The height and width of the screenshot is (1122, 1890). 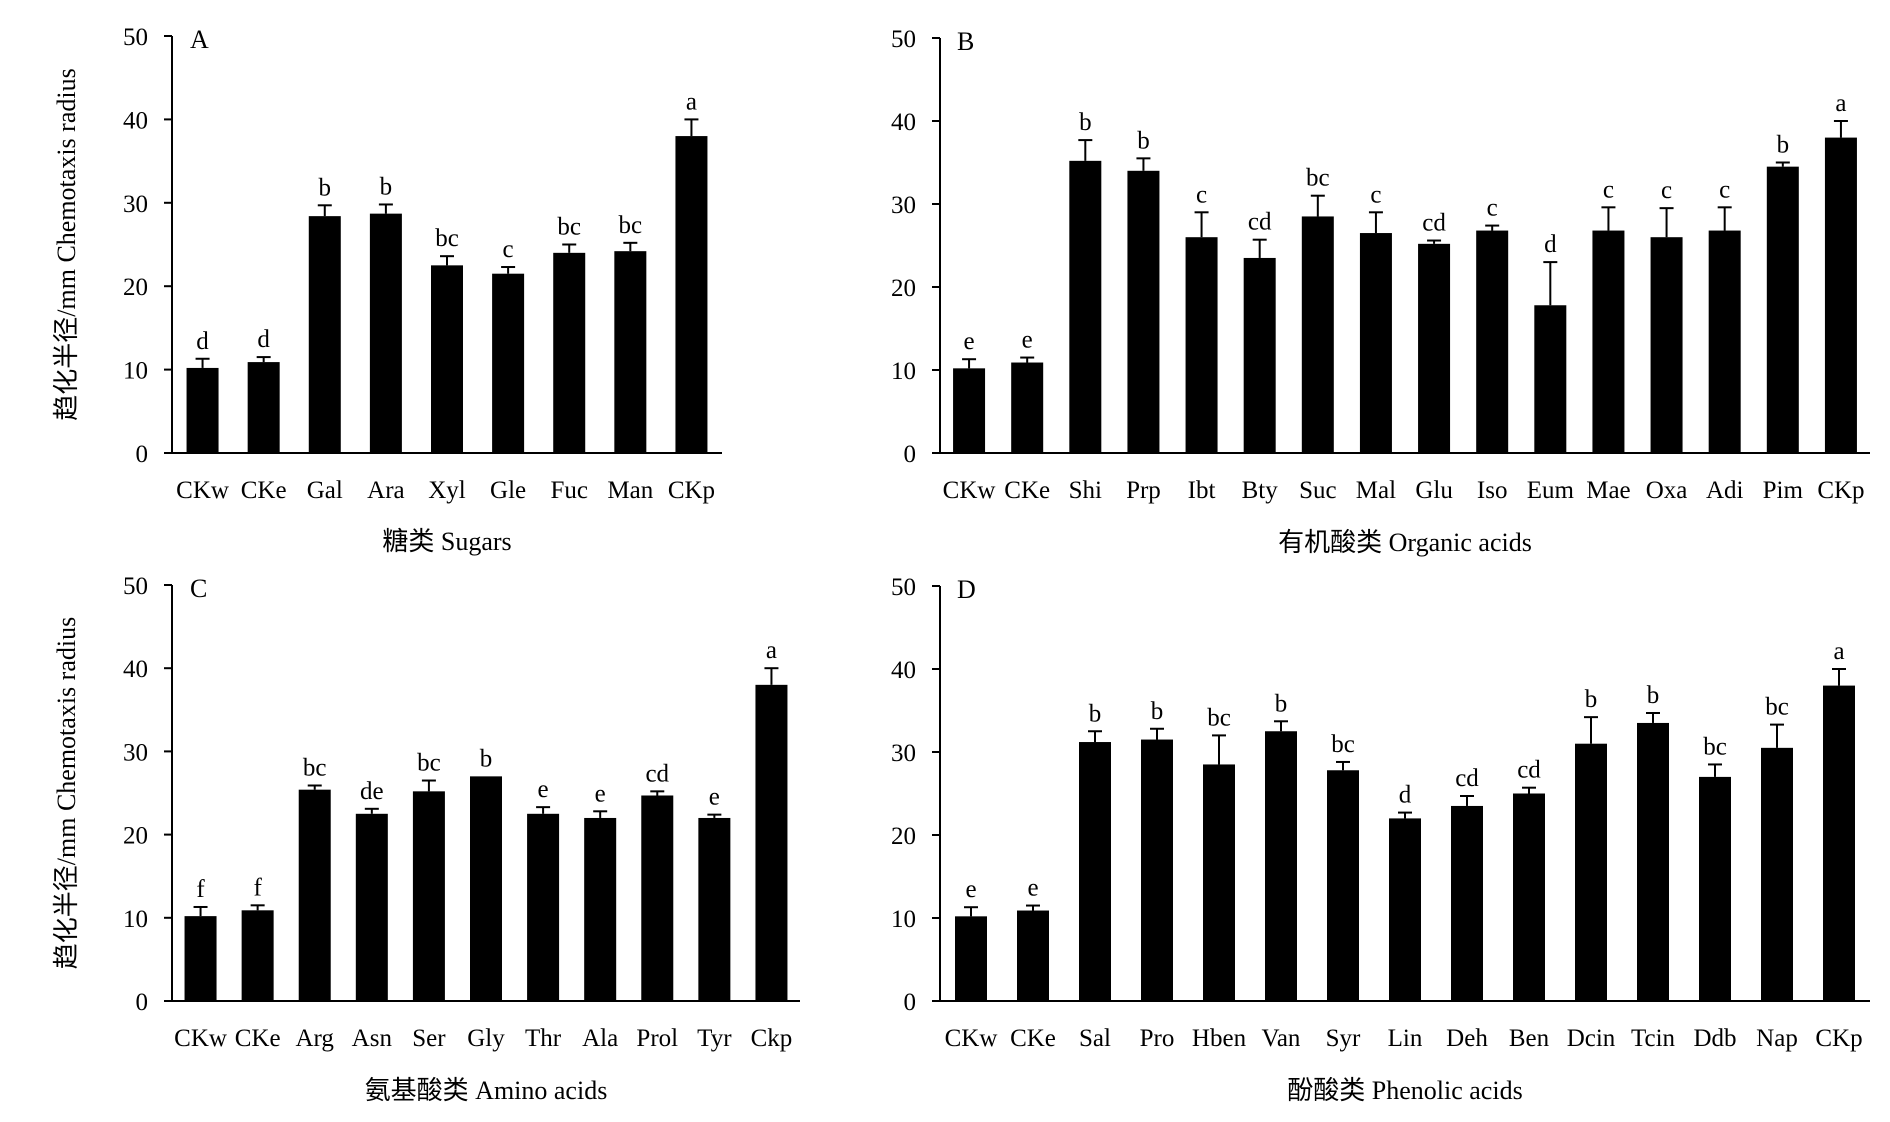 What do you see at coordinates (1667, 490) in the screenshot?
I see `panel-b-category-label: Oxa` at bounding box center [1667, 490].